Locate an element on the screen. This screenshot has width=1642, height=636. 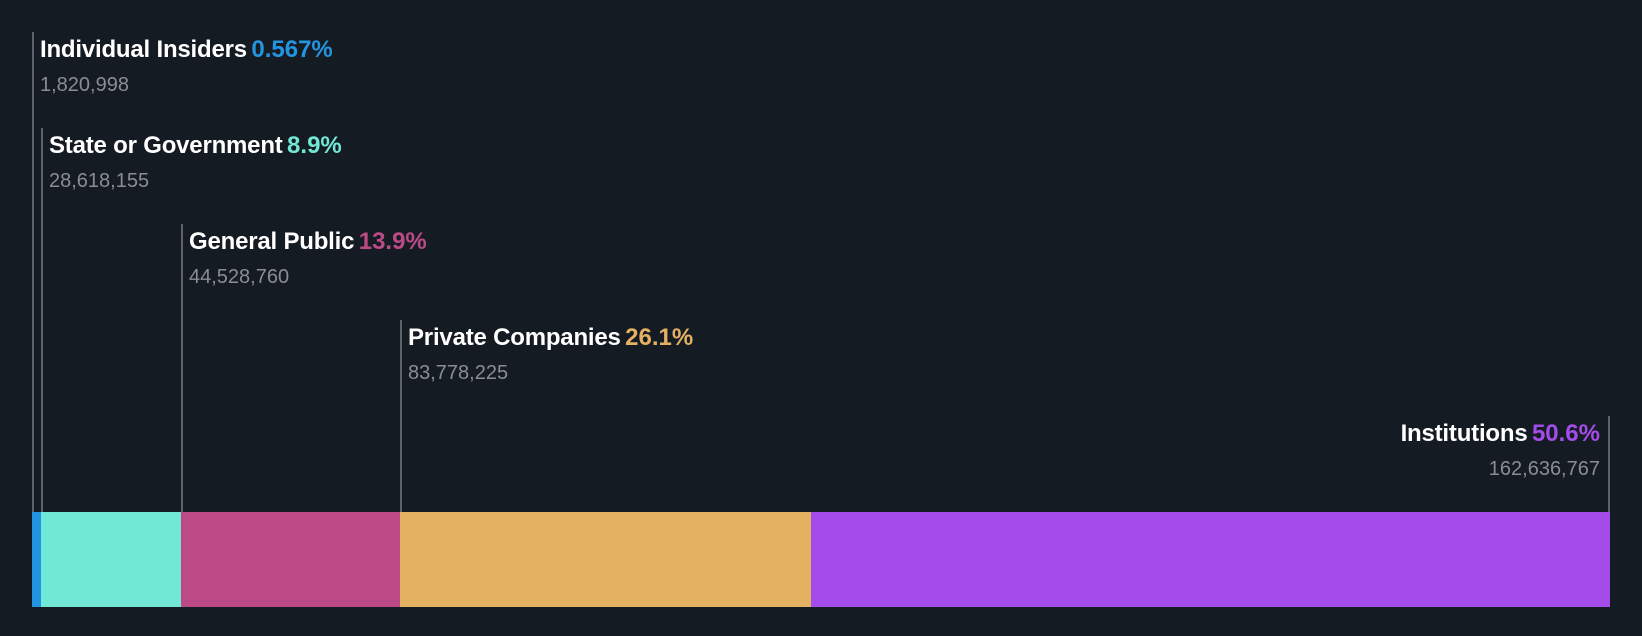
segment-share-count: 162,636,767 is located at coordinates (1544, 469).